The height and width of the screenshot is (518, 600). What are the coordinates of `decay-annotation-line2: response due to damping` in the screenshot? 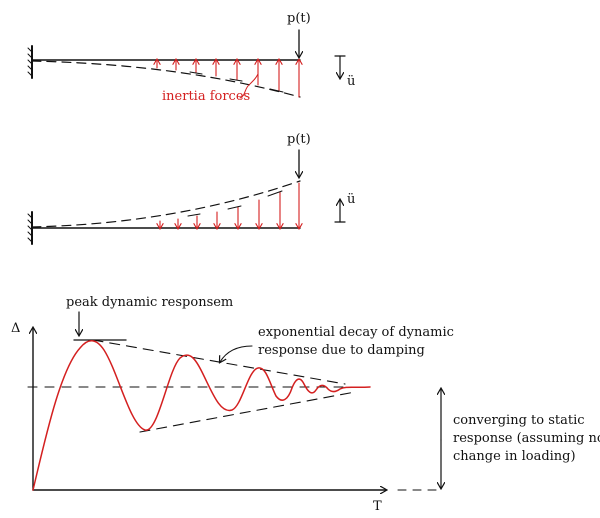 It's located at (341, 350).